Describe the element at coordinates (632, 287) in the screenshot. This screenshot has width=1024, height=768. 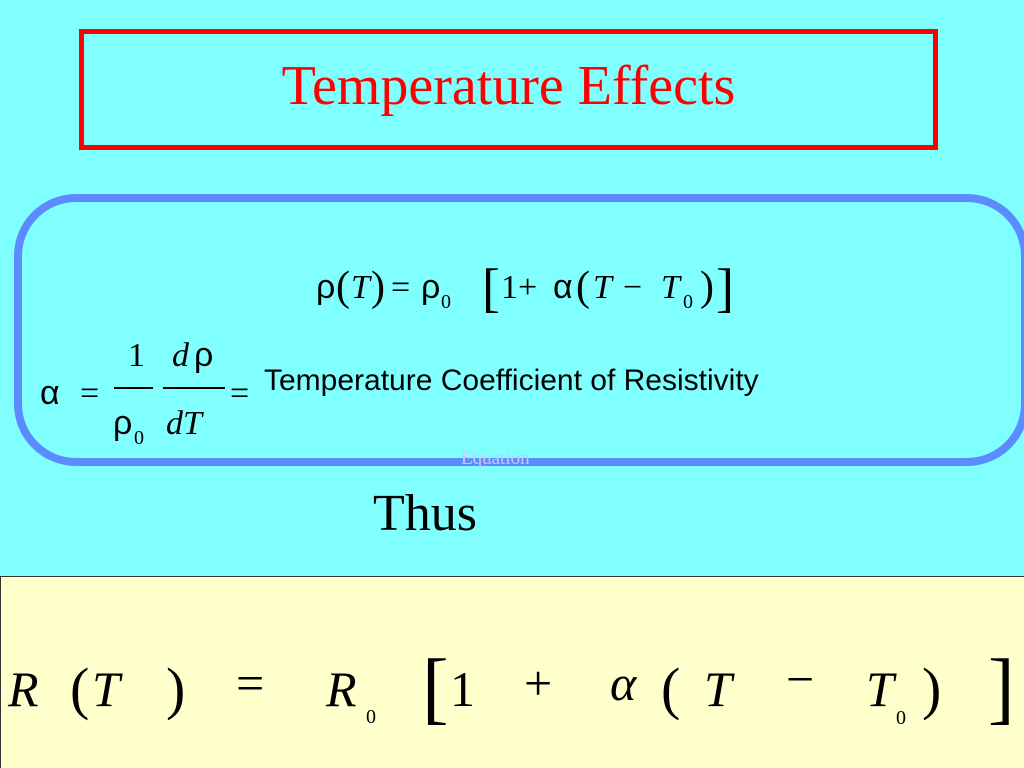
I see `minus-sign: −` at that location.